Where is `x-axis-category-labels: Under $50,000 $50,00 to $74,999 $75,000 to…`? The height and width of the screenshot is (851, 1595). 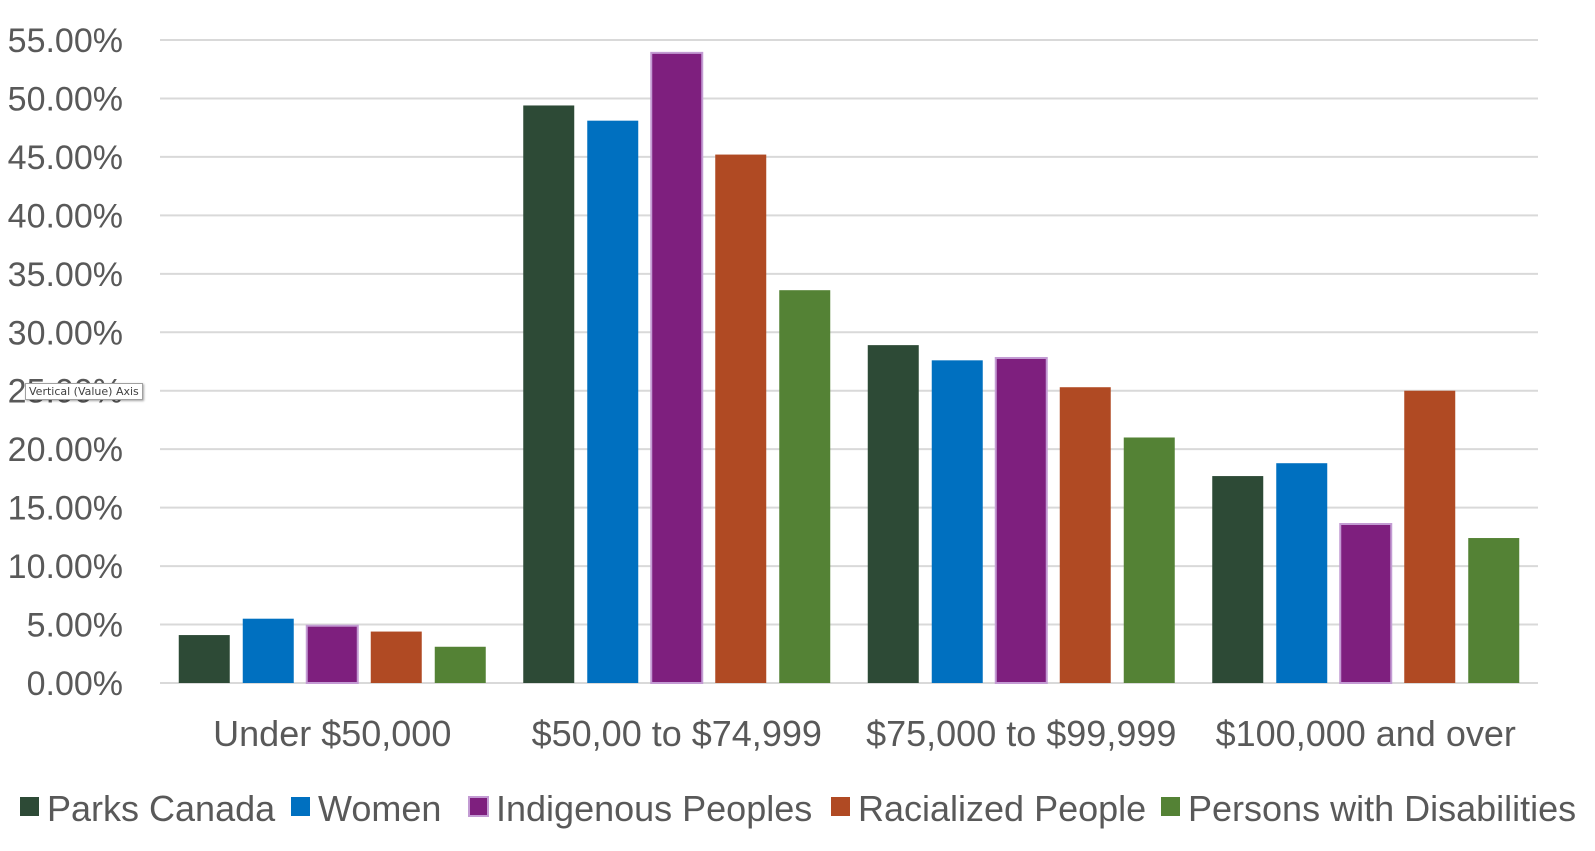
x-axis-category-labels: Under $50,000 $50,00 to $74,999 $75,000 to… is located at coordinates (864, 733).